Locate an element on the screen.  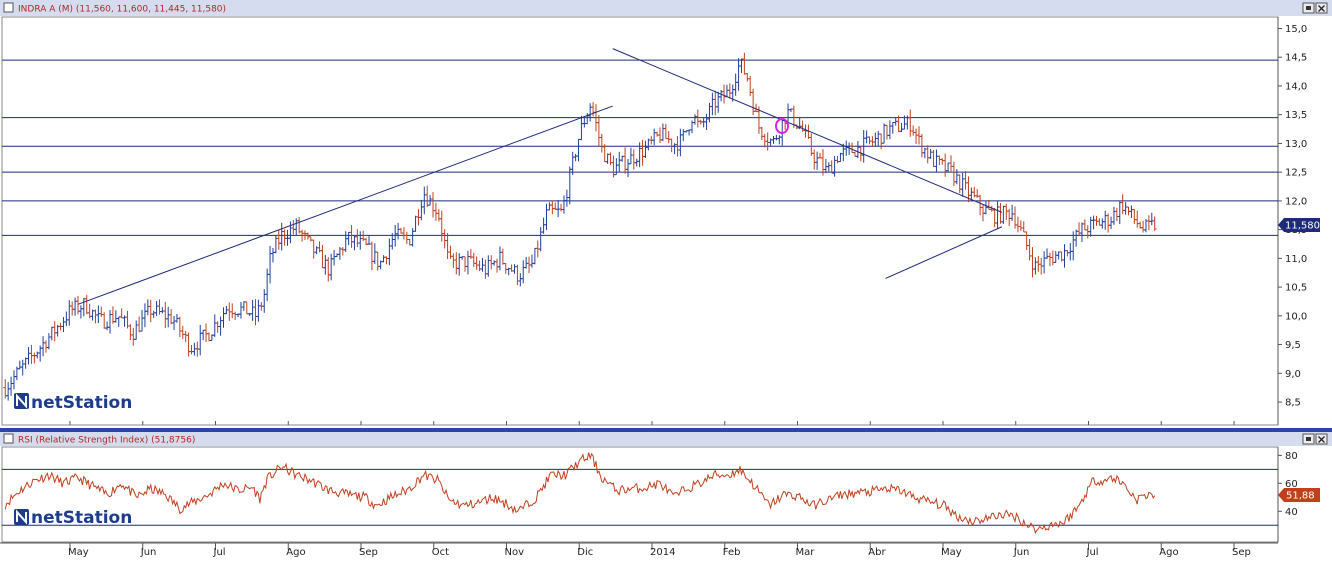
x-axis-tick-label: Nov is located at coordinates (515, 552).